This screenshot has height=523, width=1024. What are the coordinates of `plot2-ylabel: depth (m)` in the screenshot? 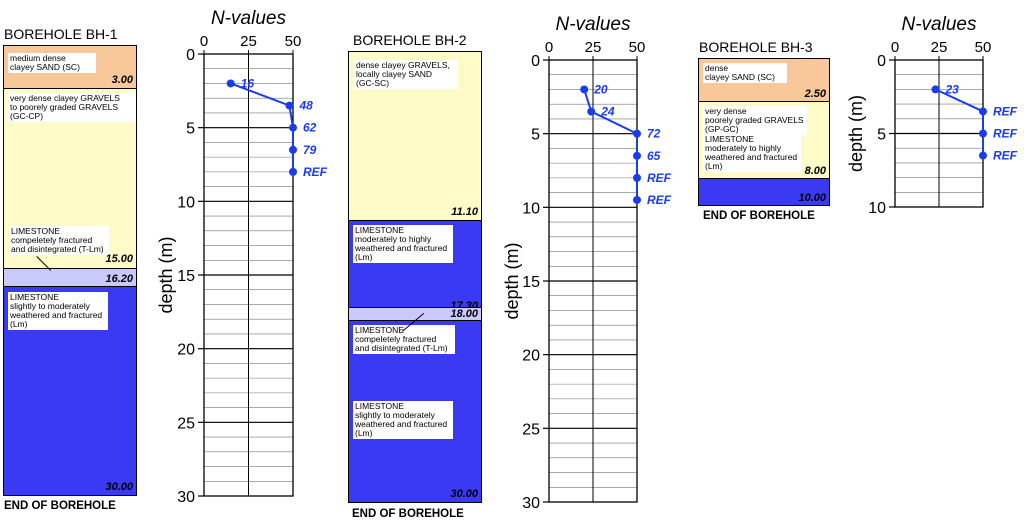 It's located at (512, 280).